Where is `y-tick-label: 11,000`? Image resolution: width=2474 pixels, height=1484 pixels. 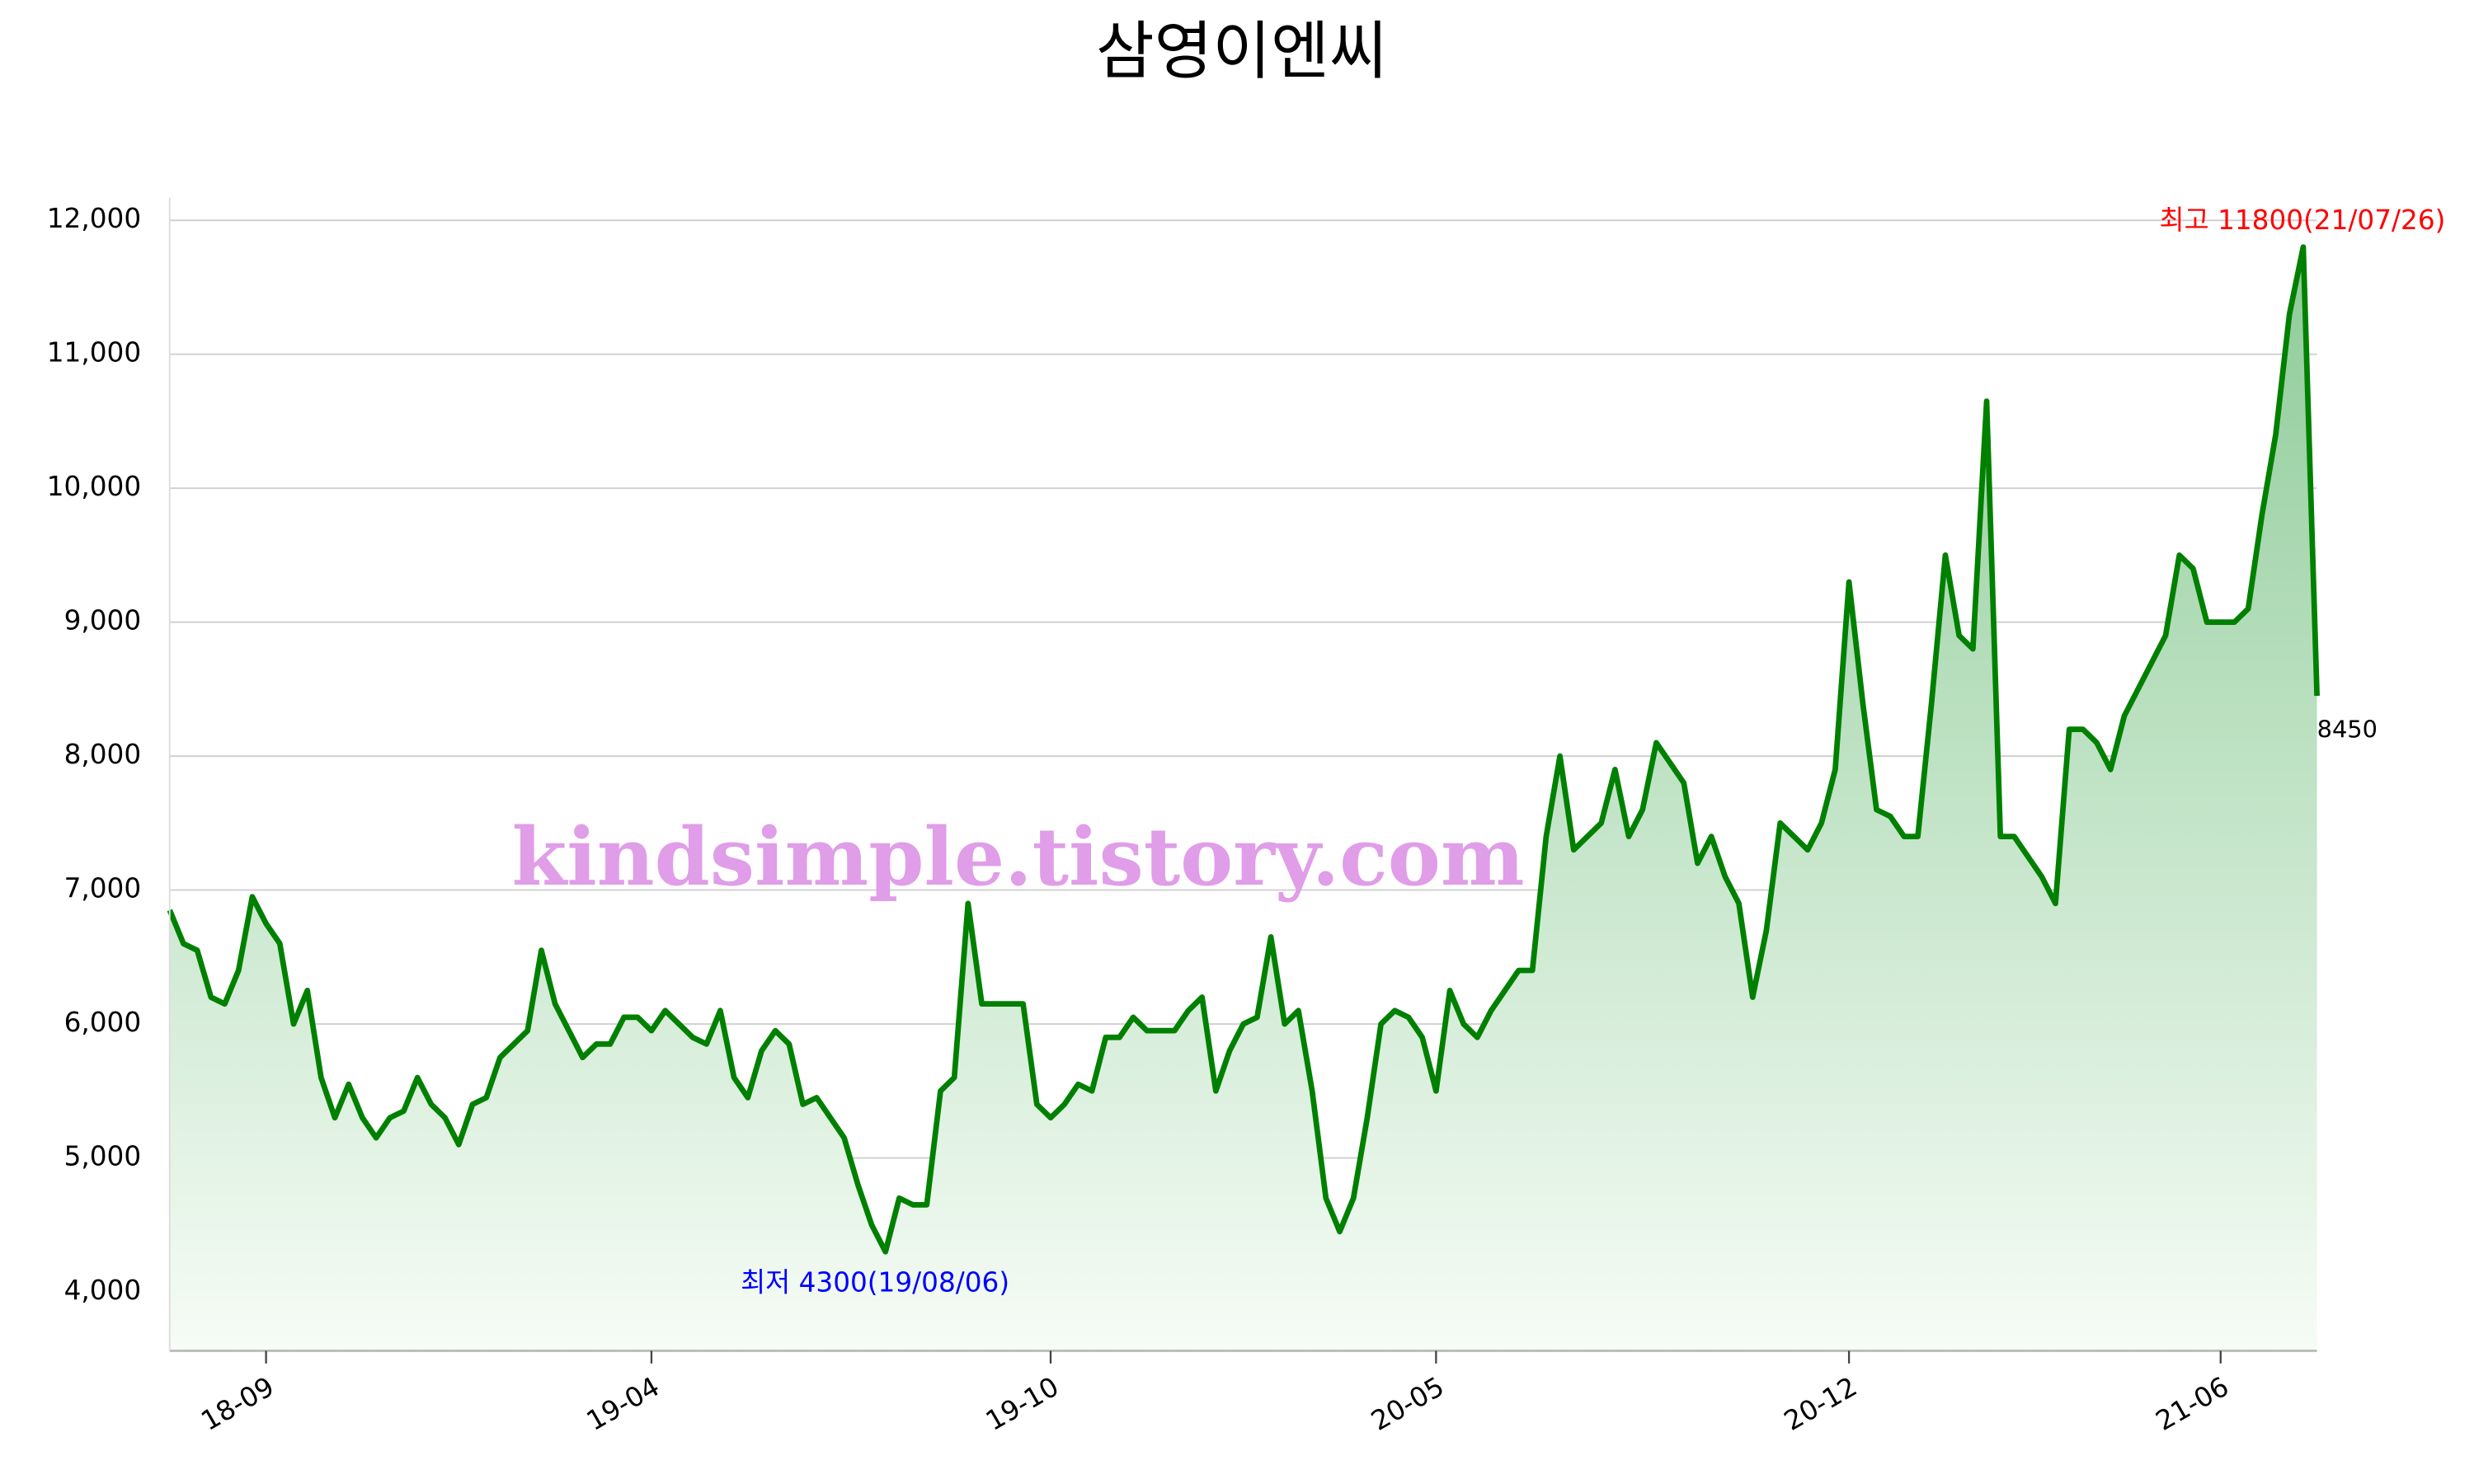 y-tick-label: 11,000 is located at coordinates (94, 353).